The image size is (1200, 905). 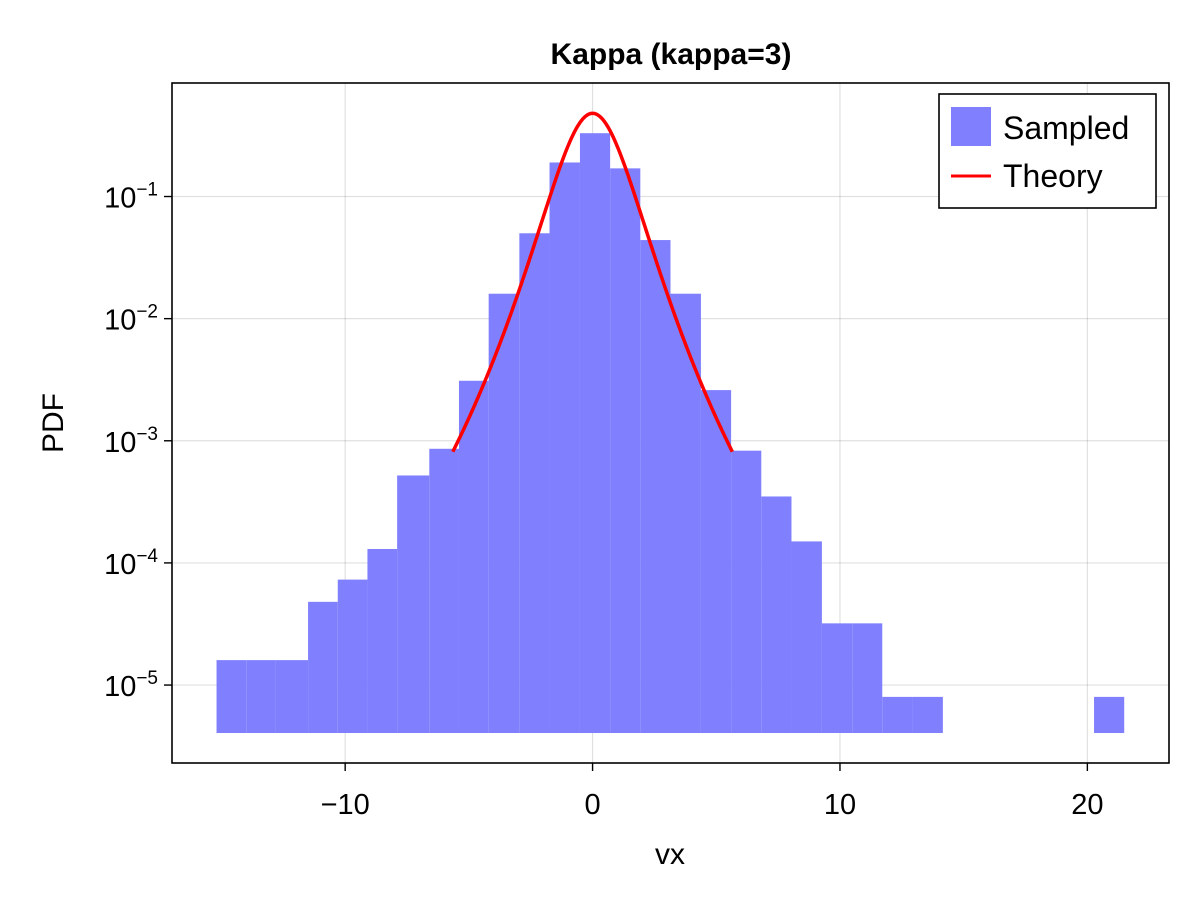 What do you see at coordinates (131, 685) in the screenshot?
I see `y-tick-label: 10⁻⁵` at bounding box center [131, 685].